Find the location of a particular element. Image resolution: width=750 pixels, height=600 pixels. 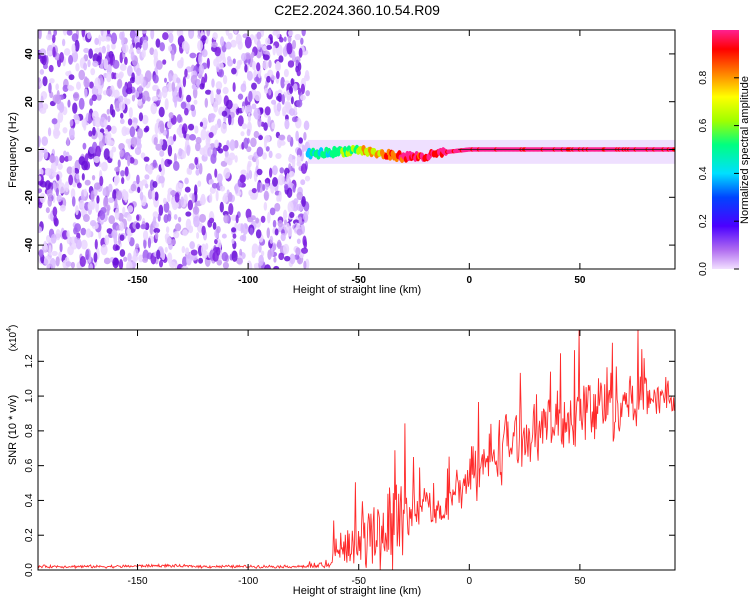

spectrogram-signal-track is located at coordinates (490, 151).